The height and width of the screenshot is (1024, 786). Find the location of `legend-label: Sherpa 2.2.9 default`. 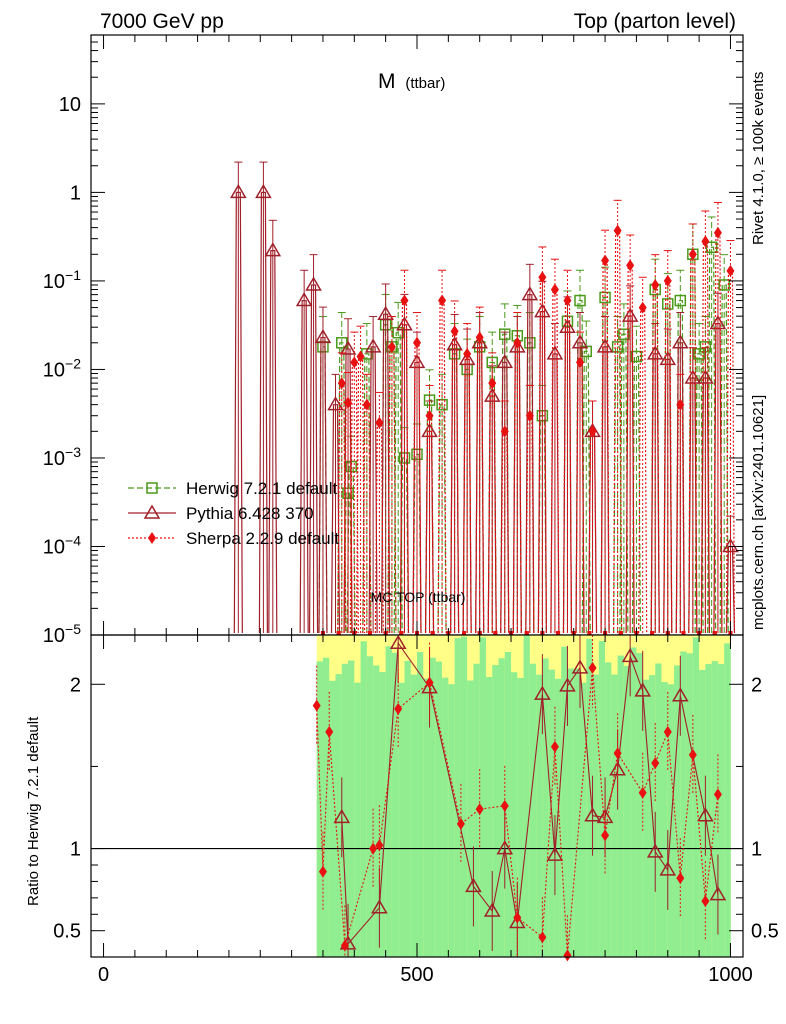

legend-label: Sherpa 2.2.9 default is located at coordinates (262, 538).